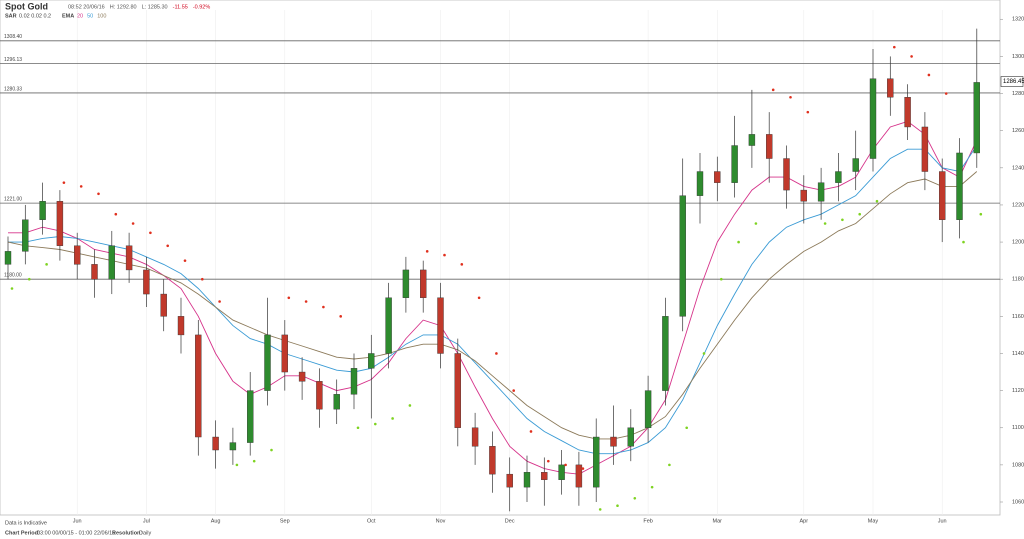 Image resolution: width=1024 pixels, height=539 pixels. What do you see at coordinates (873, 521) in the screenshot?
I see `x-tick-label: May` at bounding box center [873, 521].